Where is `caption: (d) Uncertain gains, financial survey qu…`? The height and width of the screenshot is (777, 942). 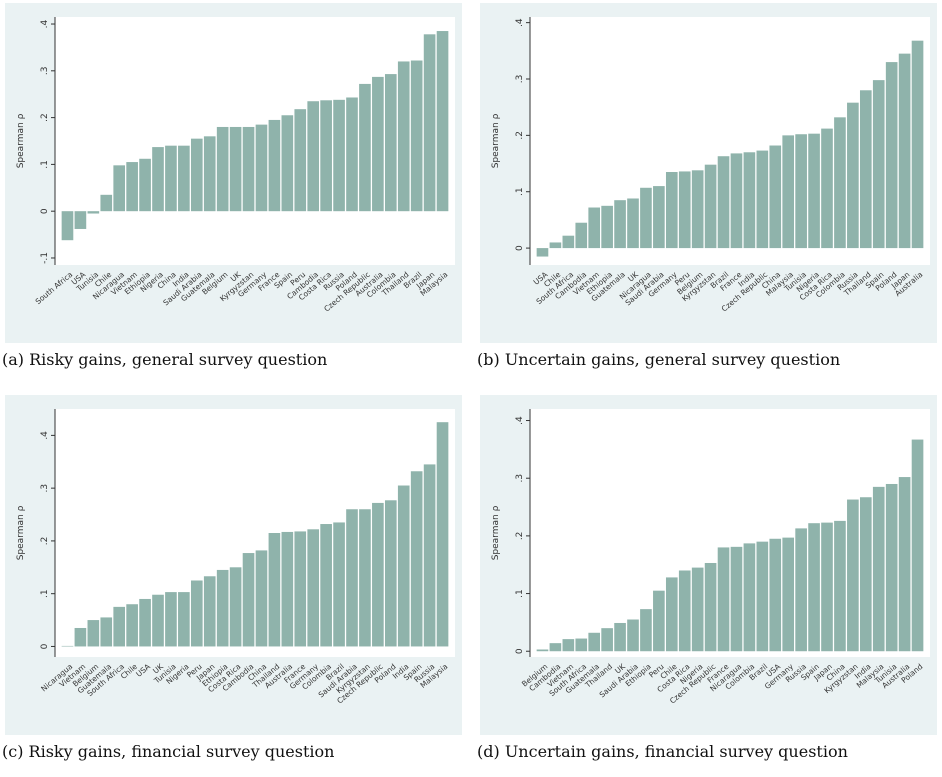
caption: (d) Uncertain gains, financial survey qu… is located at coordinates (662, 751).